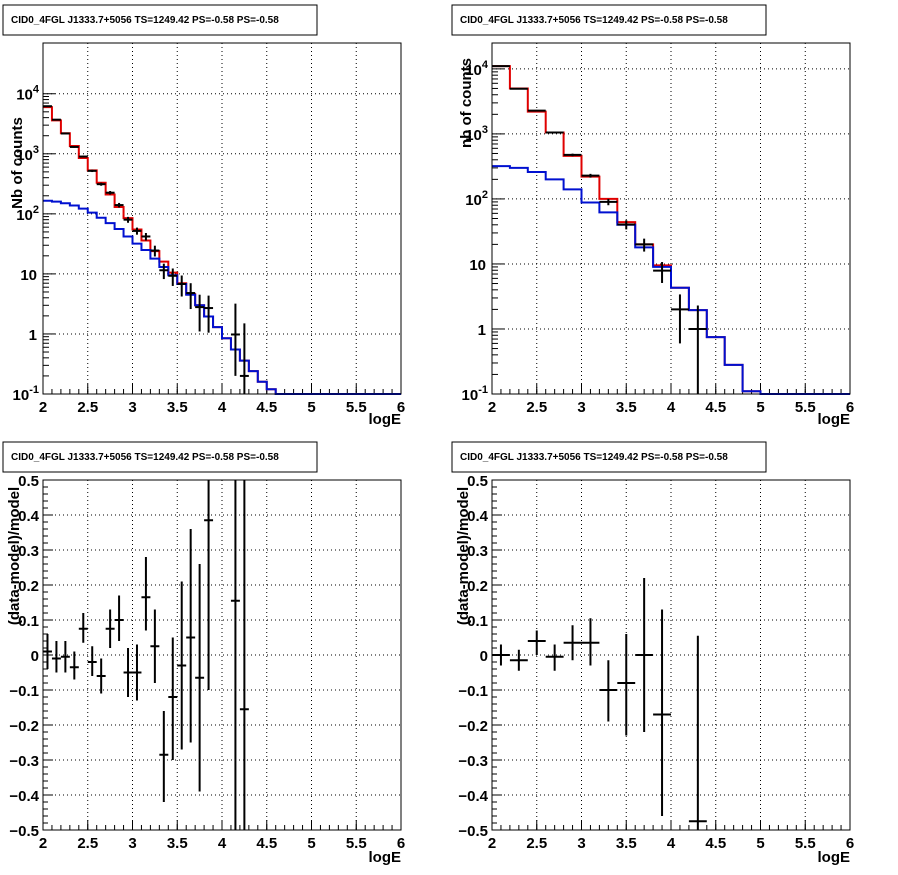  What do you see at coordinates (473, 691) in the screenshot?
I see `y-tick-label: −0.1` at bounding box center [473, 691].